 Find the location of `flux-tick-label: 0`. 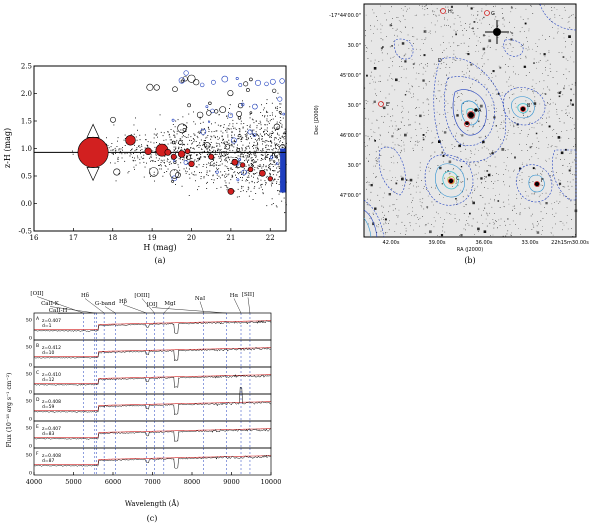

flux-tick-label: 0 is located at coordinates (30, 393).